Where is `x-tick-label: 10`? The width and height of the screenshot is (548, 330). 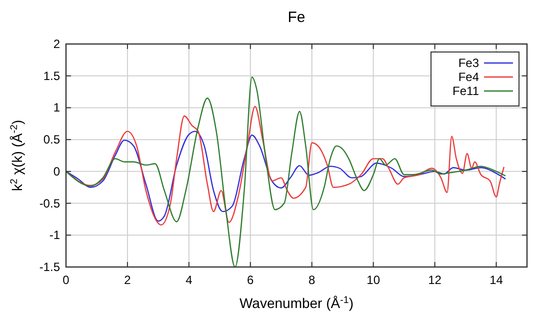 x-tick-label: 10 is located at coordinates (373, 280).